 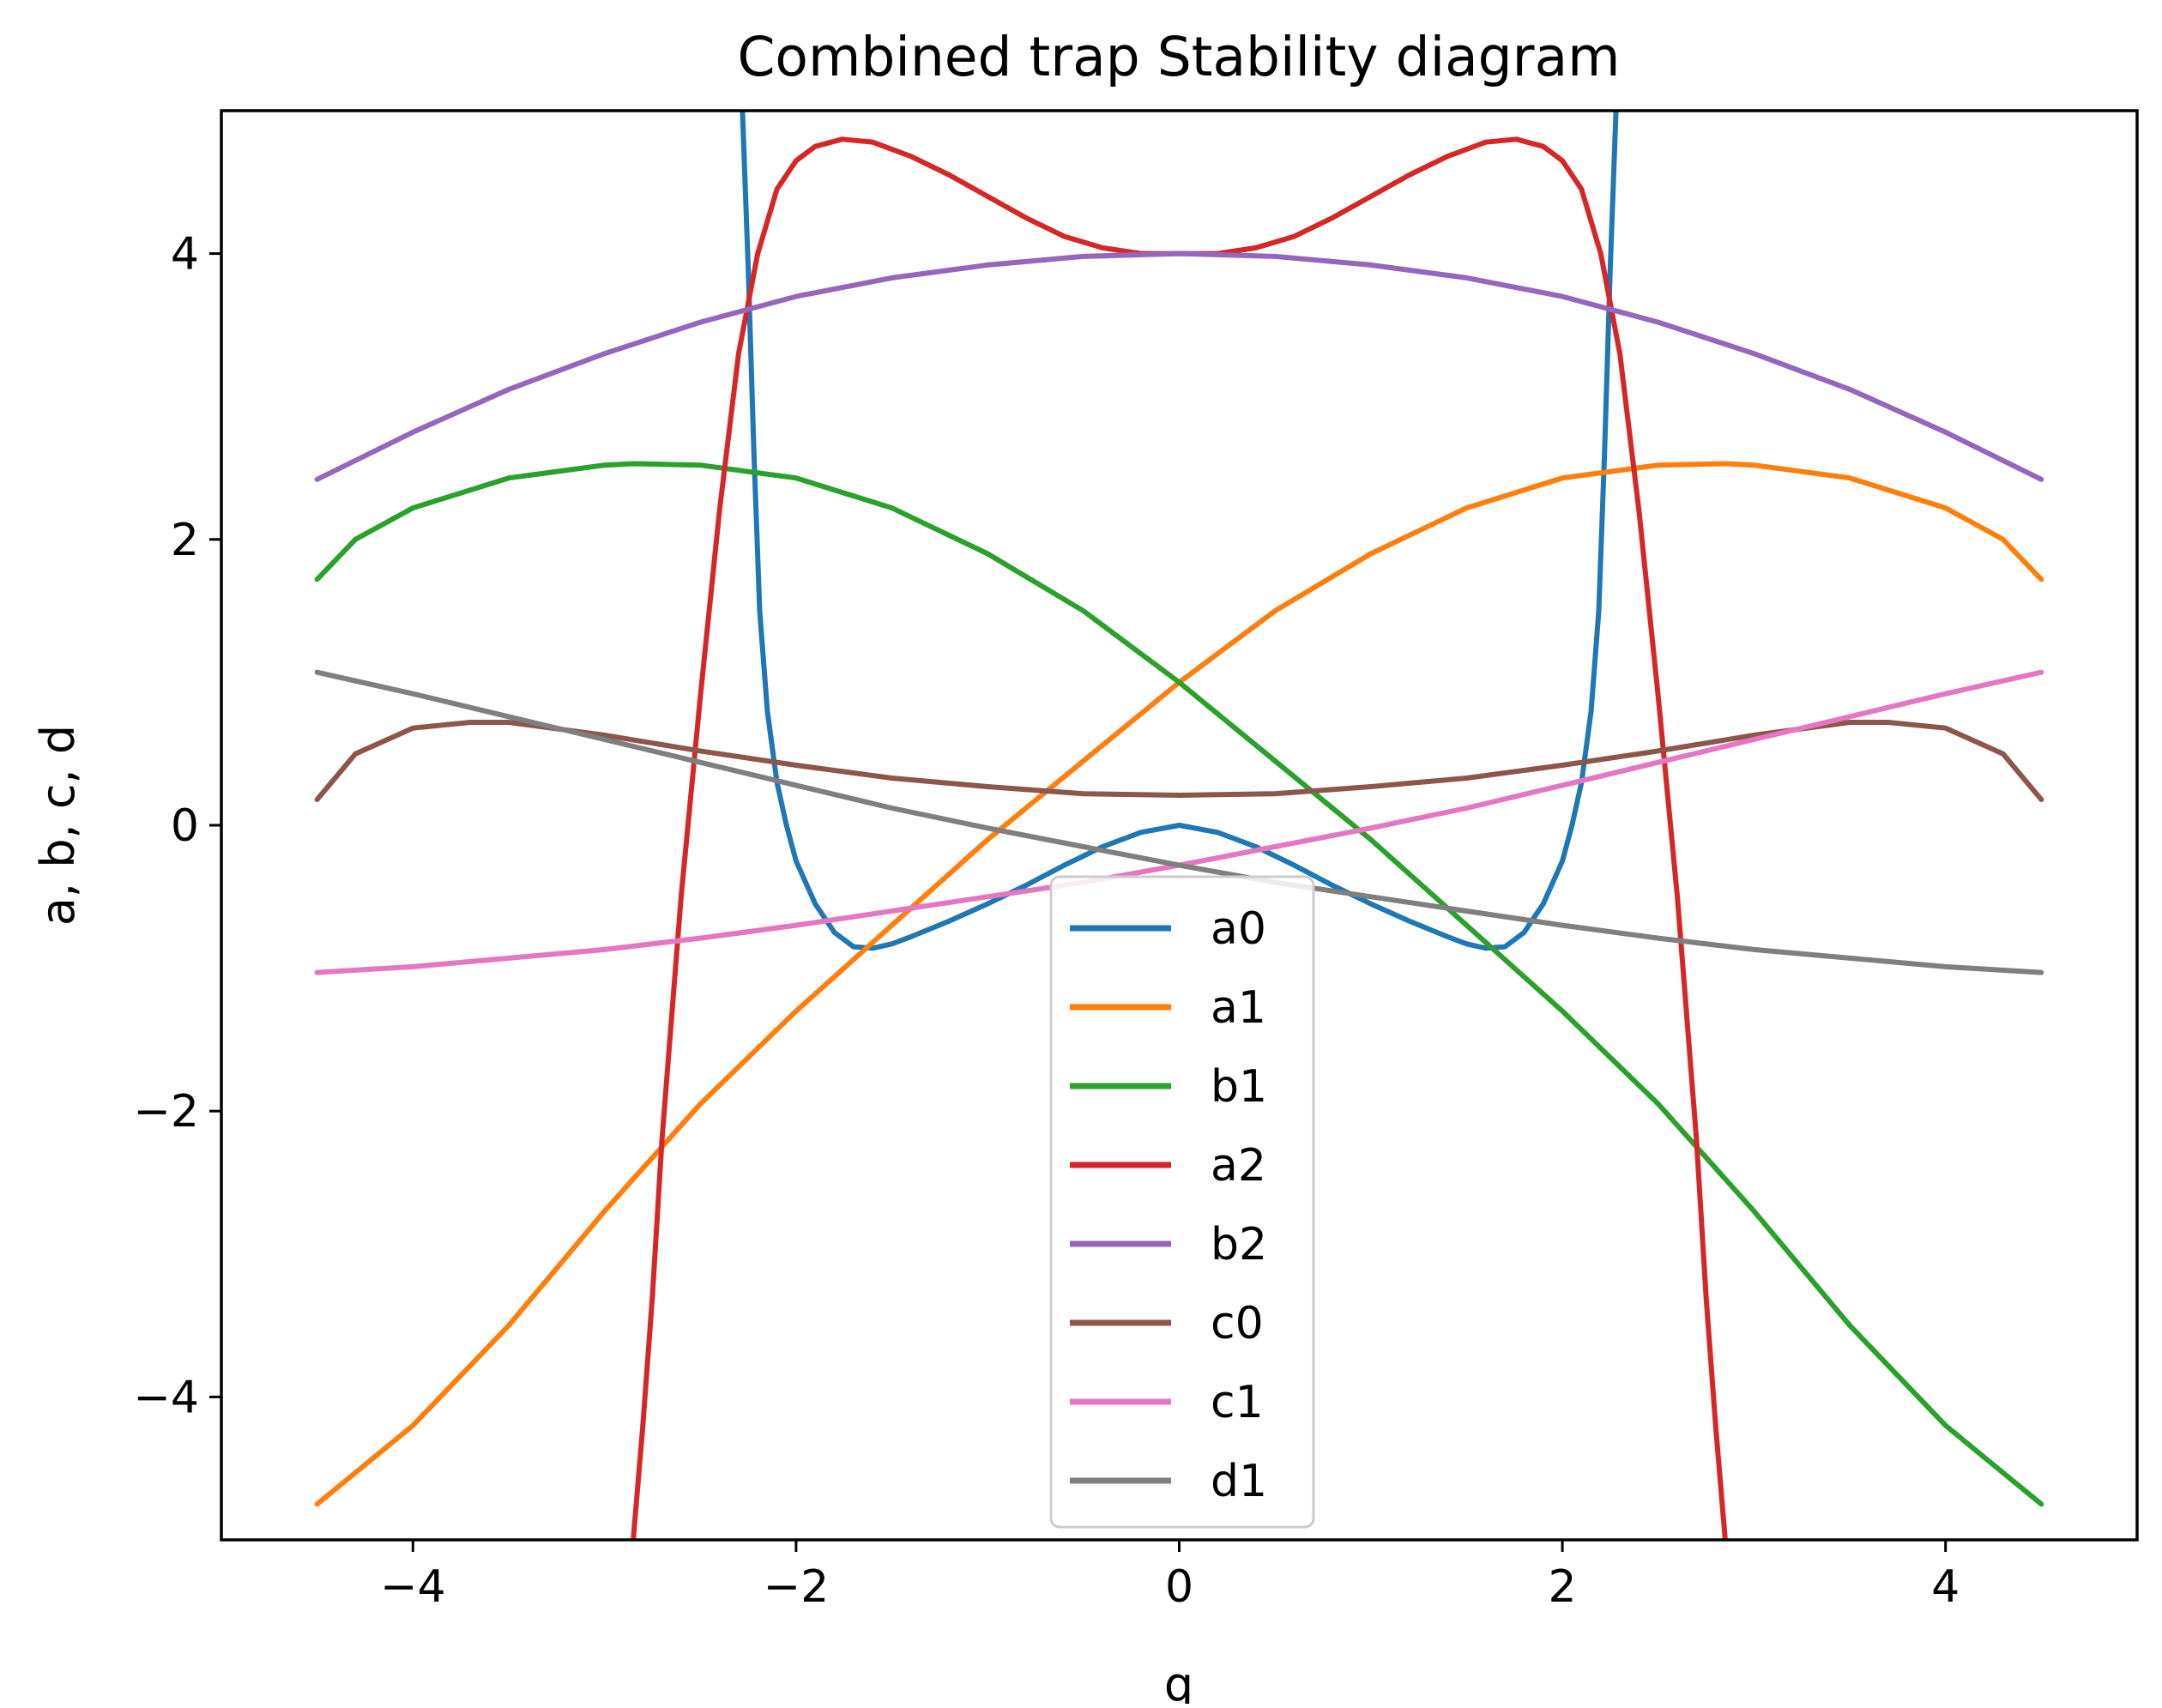 I want to click on y-axis-label: a, b, c, d, so click(x=58, y=825).